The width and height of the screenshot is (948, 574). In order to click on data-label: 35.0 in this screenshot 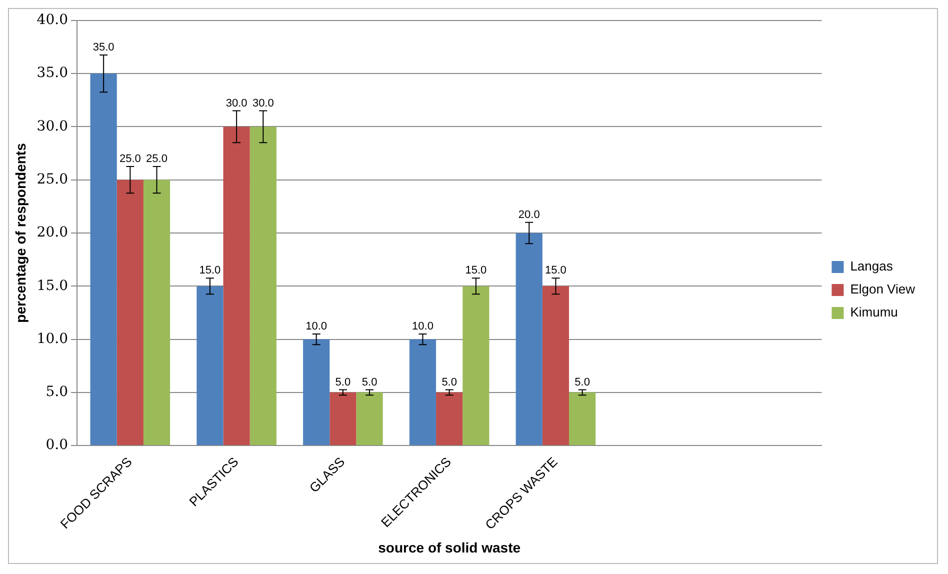, I will do `click(103, 47)`.